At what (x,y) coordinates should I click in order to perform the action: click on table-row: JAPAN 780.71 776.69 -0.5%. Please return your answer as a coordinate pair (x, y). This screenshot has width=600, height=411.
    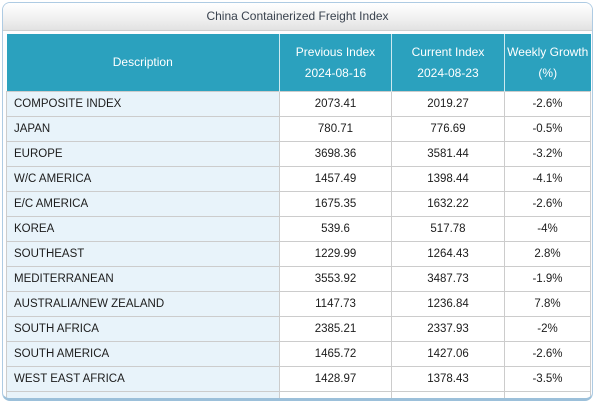
    Looking at the image, I should click on (298, 129).